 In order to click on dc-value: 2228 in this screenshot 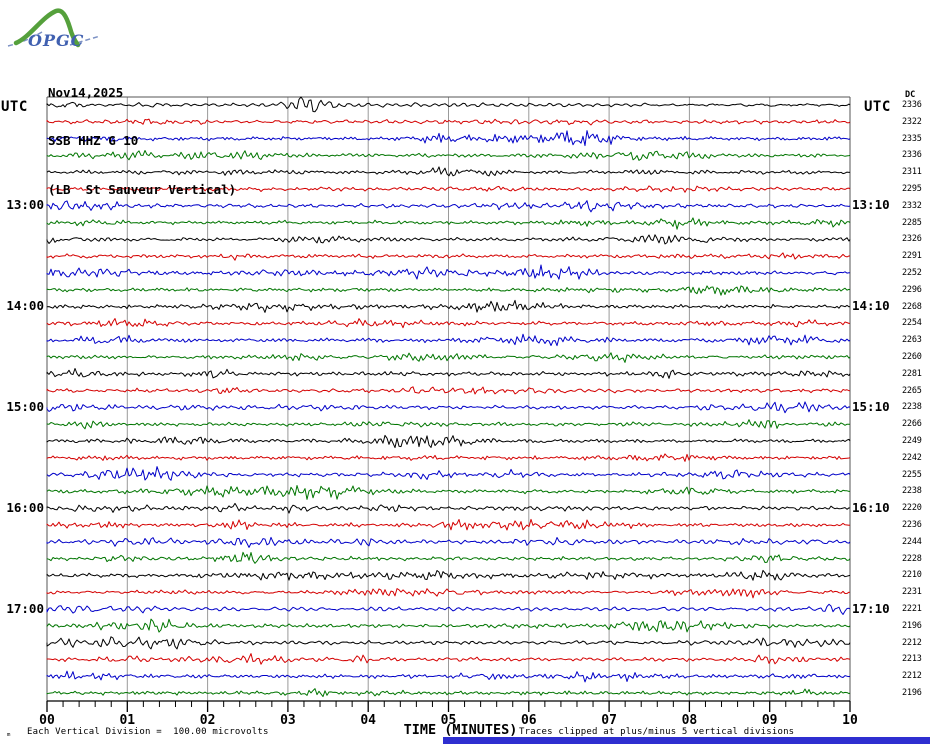, I will do `click(912, 558)`.